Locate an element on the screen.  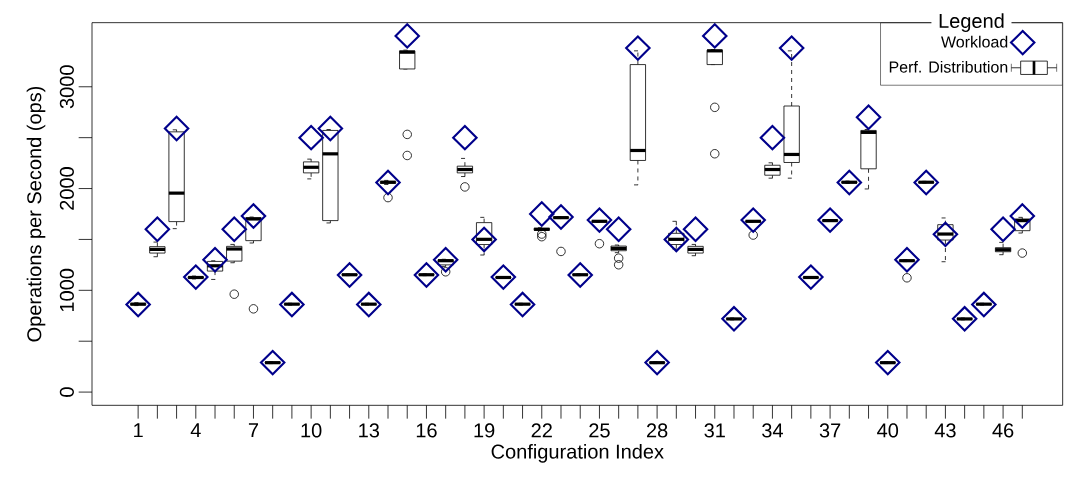
x-tick-label: 16 is located at coordinates (426, 430).